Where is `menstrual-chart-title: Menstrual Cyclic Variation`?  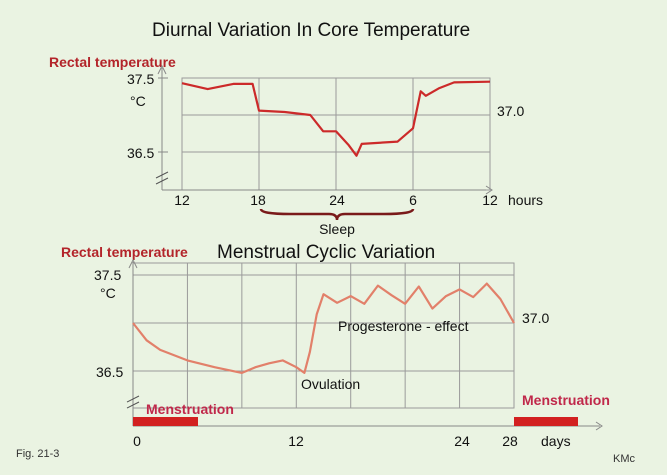
menstrual-chart-title: Menstrual Cyclic Variation is located at coordinates (326, 252).